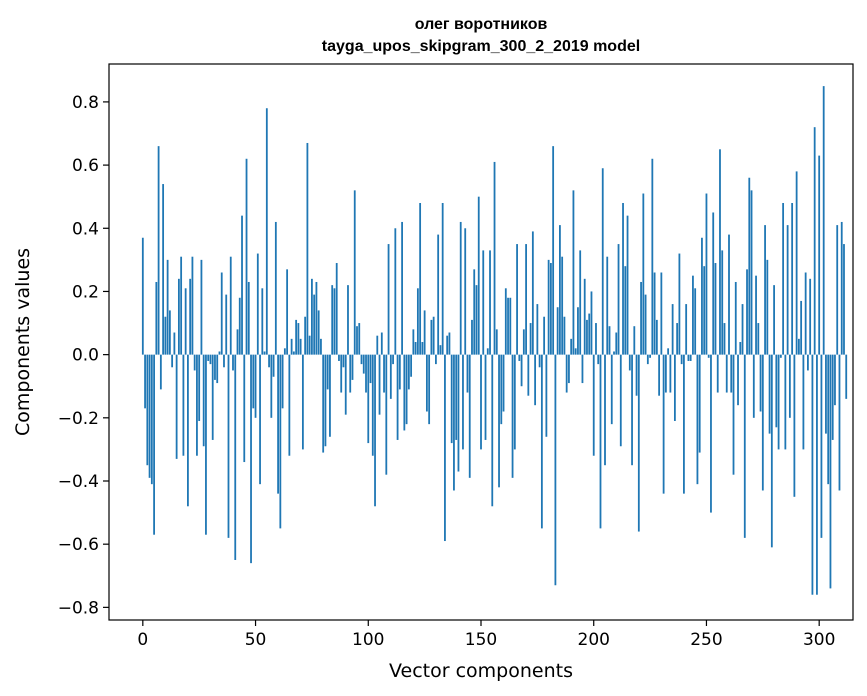 The image size is (867, 696). Describe the element at coordinates (85, 103) in the screenshot. I see `y-tick-label: 0.8` at that location.